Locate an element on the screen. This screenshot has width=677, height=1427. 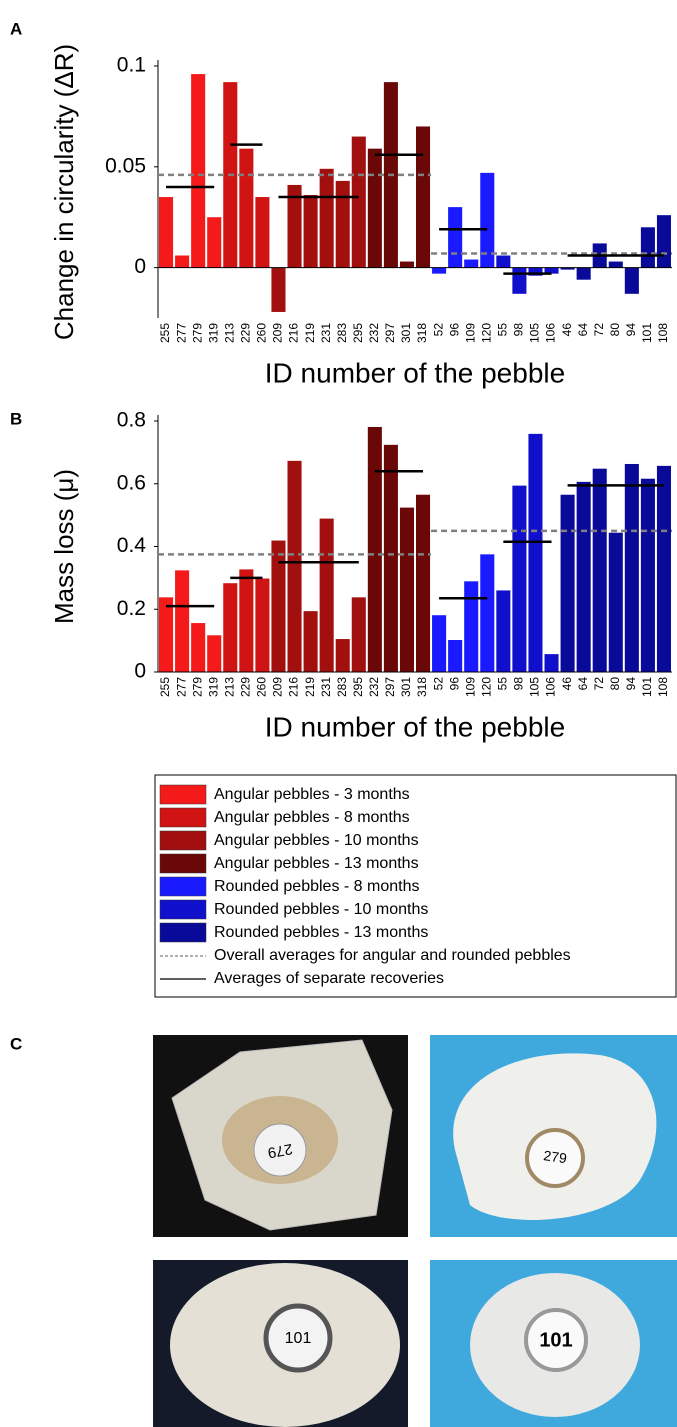
x-tick-label: 108 is located at coordinates (663, 687).